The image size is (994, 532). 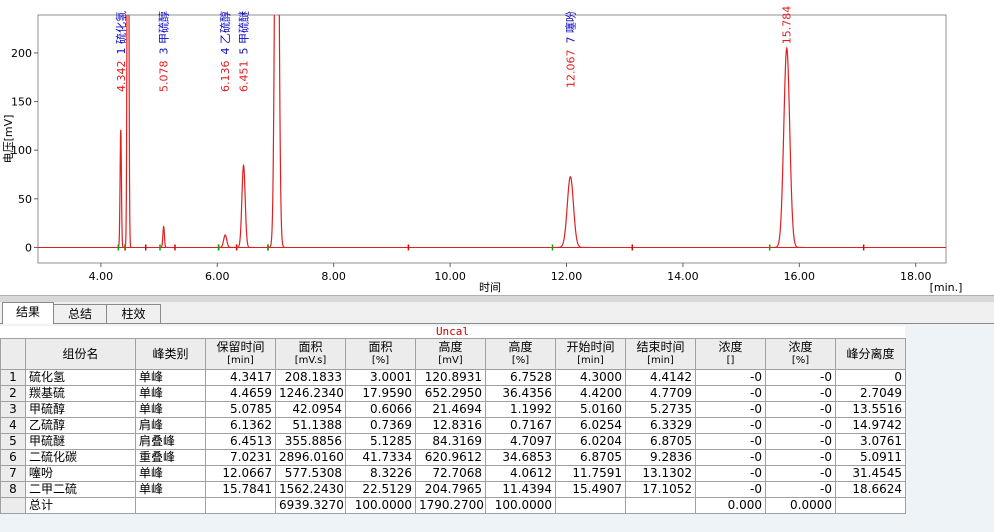 What do you see at coordinates (380, 457) in the screenshot?
I see `cell: 41.7334` at bounding box center [380, 457].